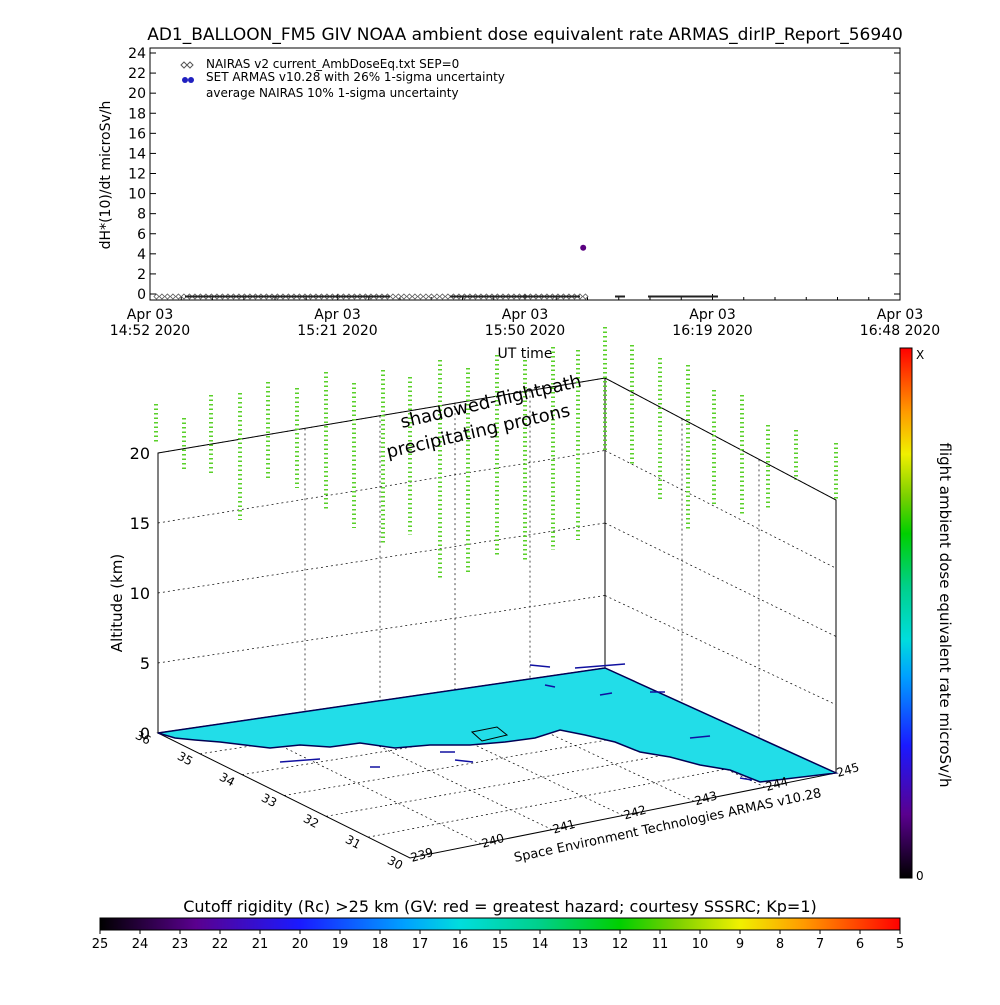 This screenshot has height=1005, width=1000. Describe the element at coordinates (525, 331) in the screenshot. I see `x-tick-time: 15:50 2020` at that location.